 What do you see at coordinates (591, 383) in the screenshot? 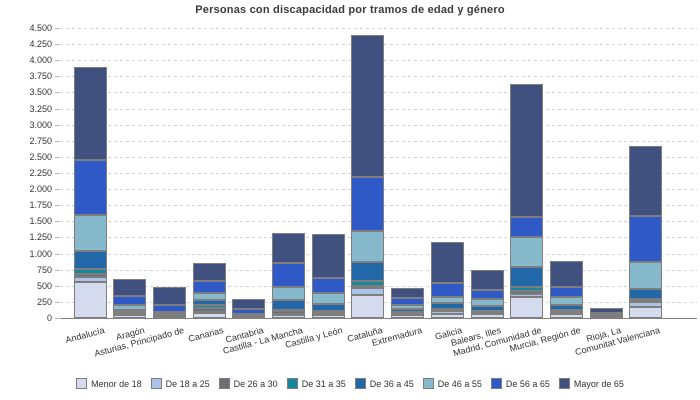
I see `legend-item: Mayor de 65` at bounding box center [591, 383].